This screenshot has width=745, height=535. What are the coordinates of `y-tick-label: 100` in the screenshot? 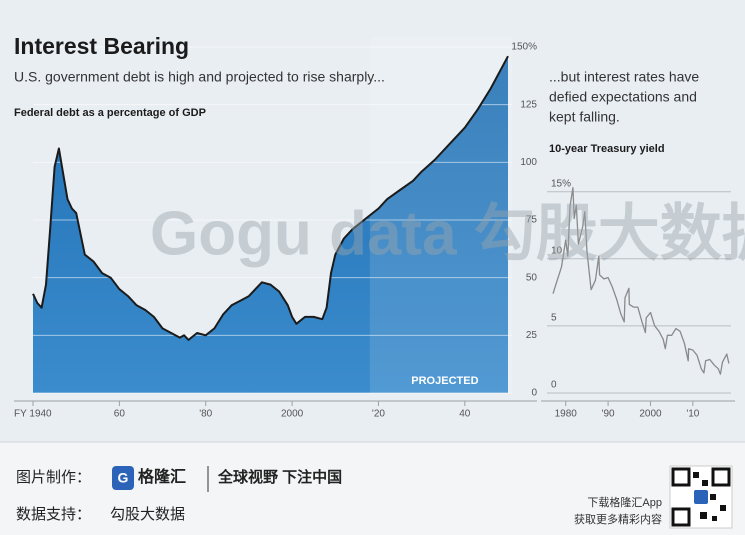 It's located at (528, 162).